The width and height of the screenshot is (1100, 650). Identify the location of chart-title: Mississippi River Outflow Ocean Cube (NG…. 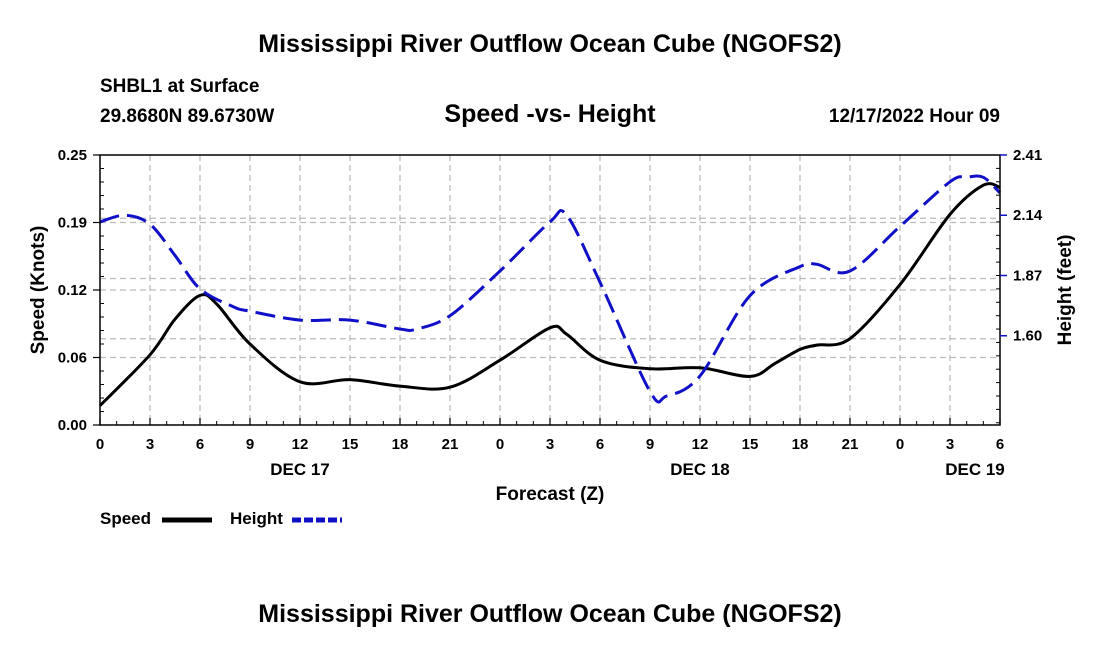
(550, 44).